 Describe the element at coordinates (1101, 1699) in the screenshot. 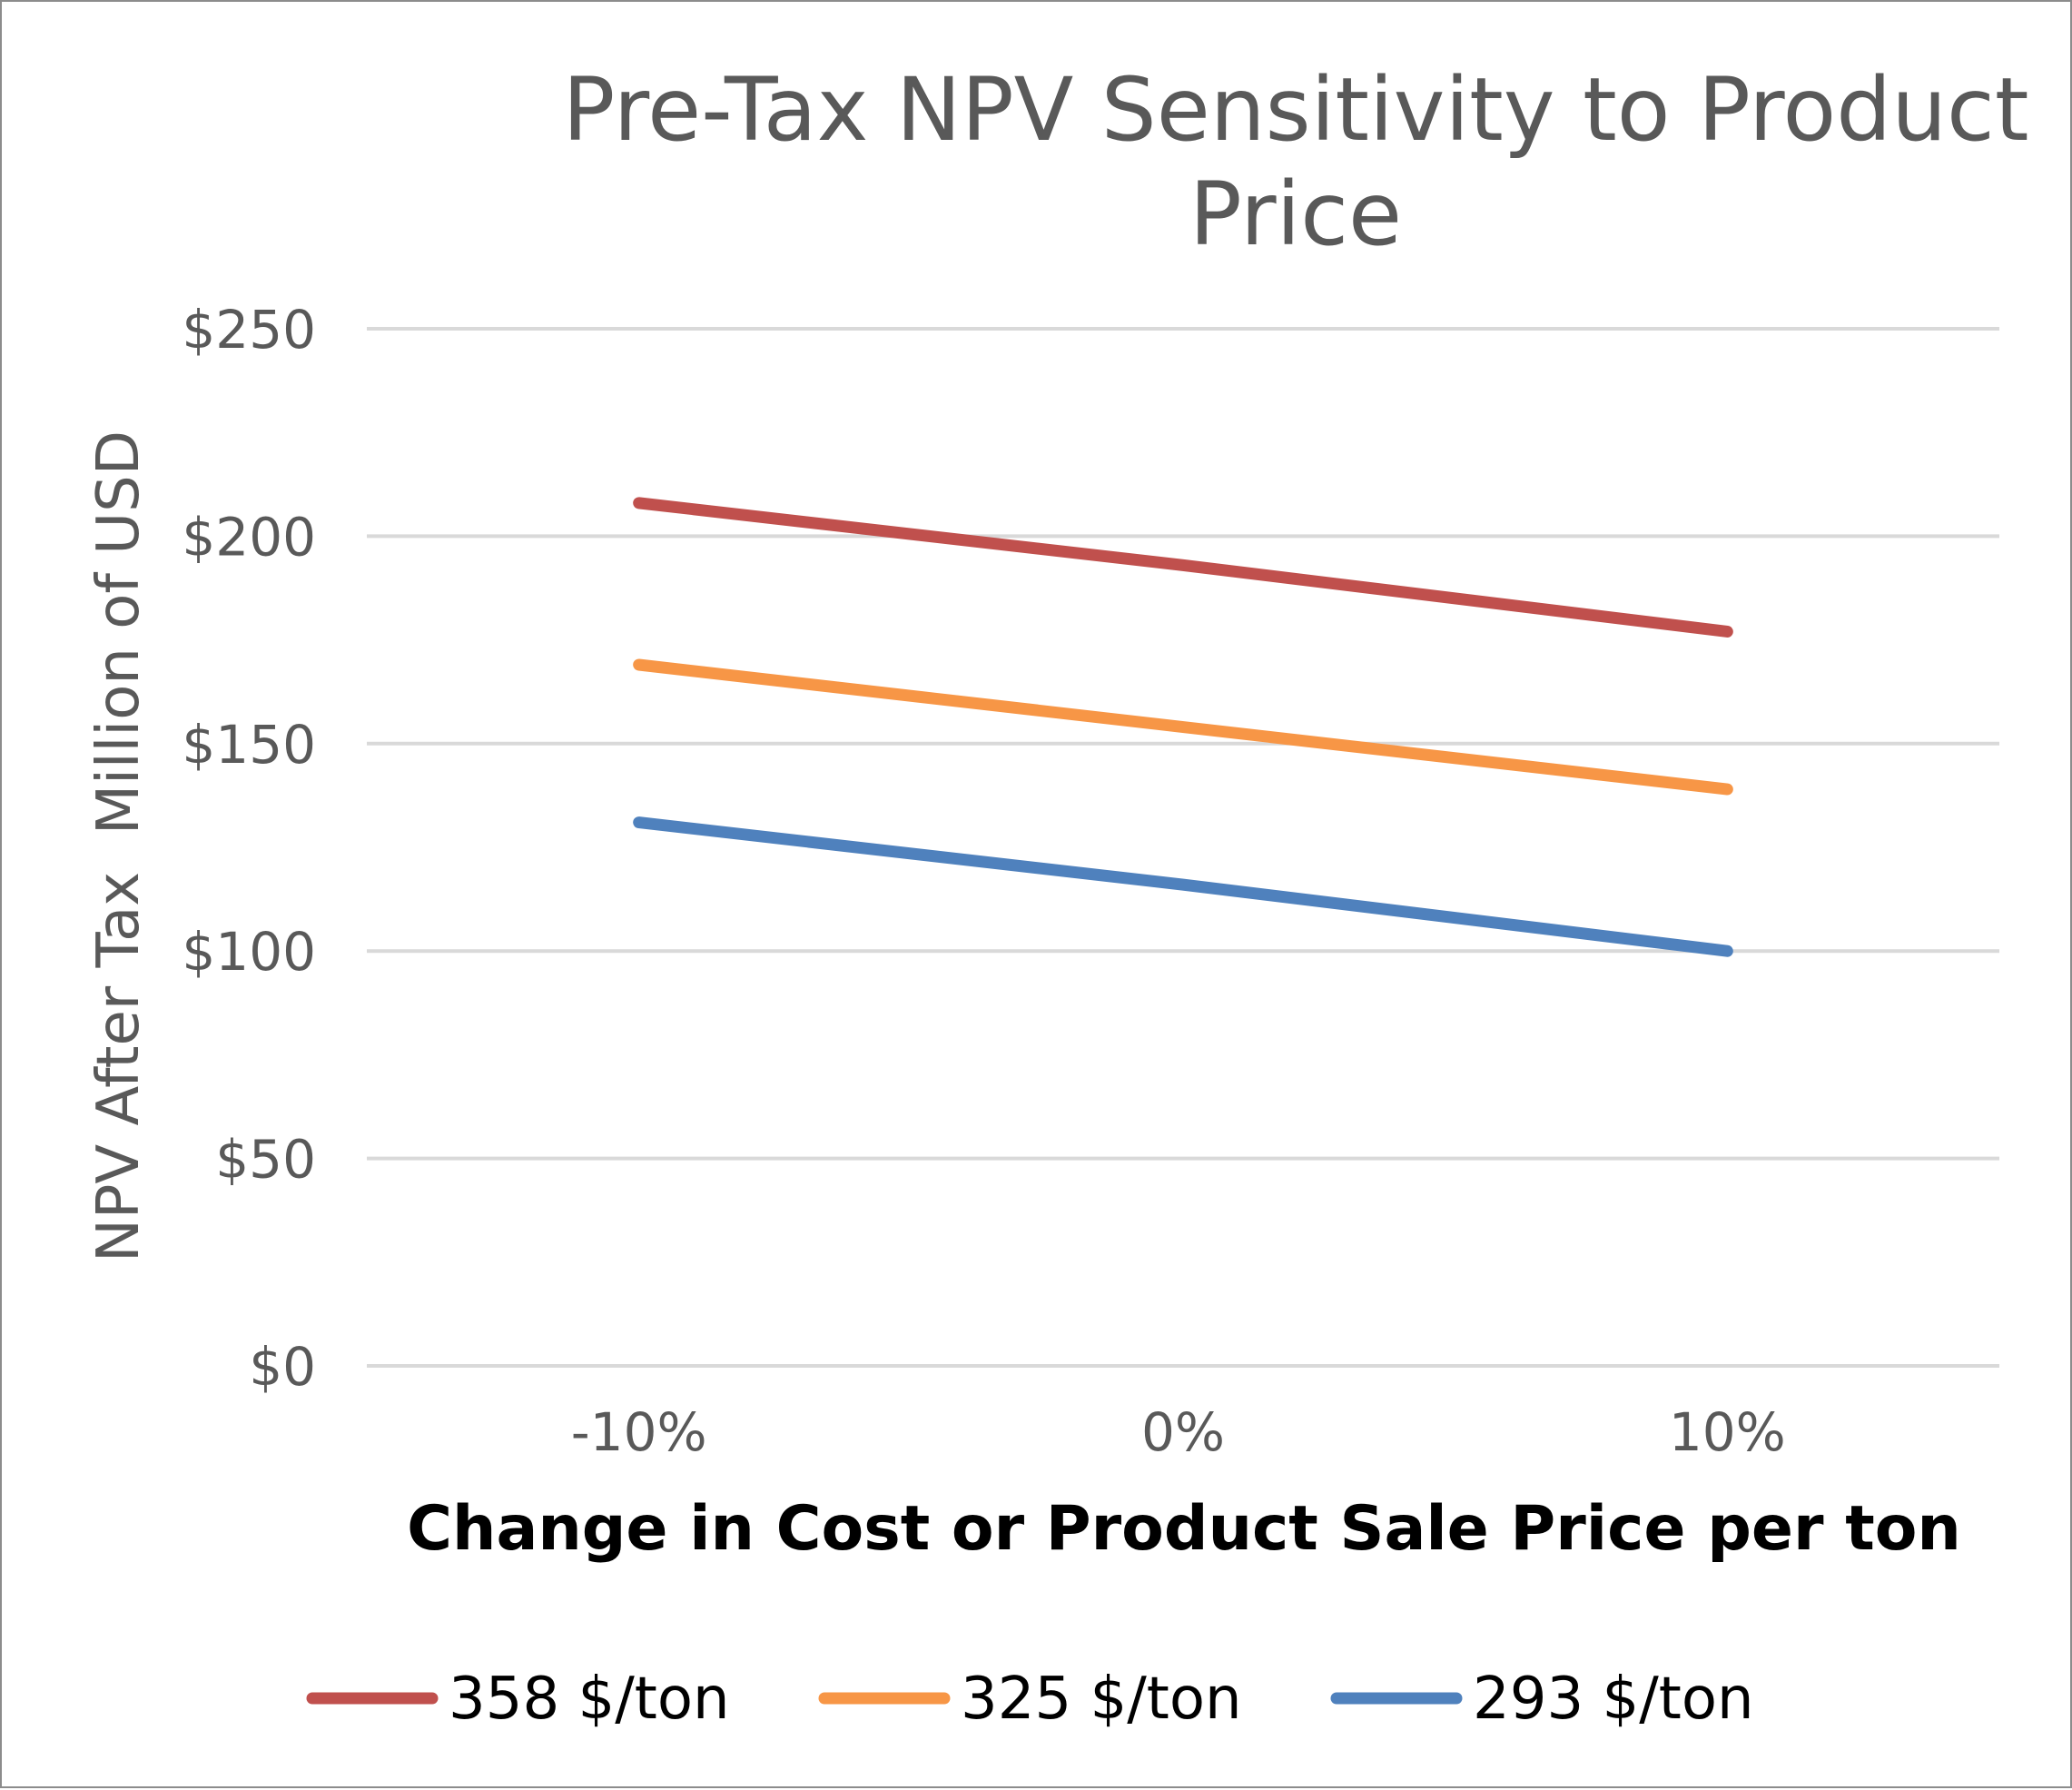

I see `legend-label-2: 325 $/ton` at that location.